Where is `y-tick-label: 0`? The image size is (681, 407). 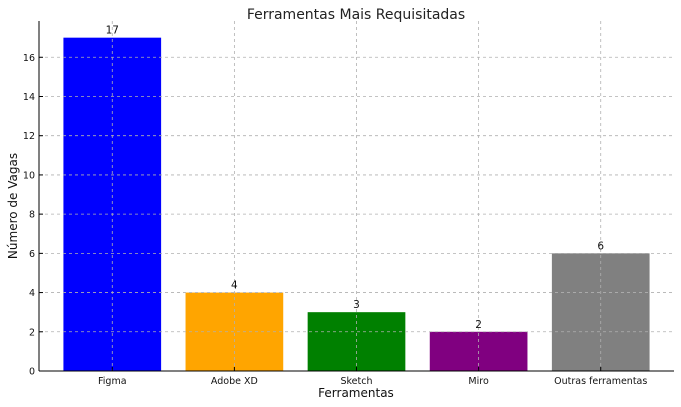 y-tick-label: 0 is located at coordinates (32, 372).